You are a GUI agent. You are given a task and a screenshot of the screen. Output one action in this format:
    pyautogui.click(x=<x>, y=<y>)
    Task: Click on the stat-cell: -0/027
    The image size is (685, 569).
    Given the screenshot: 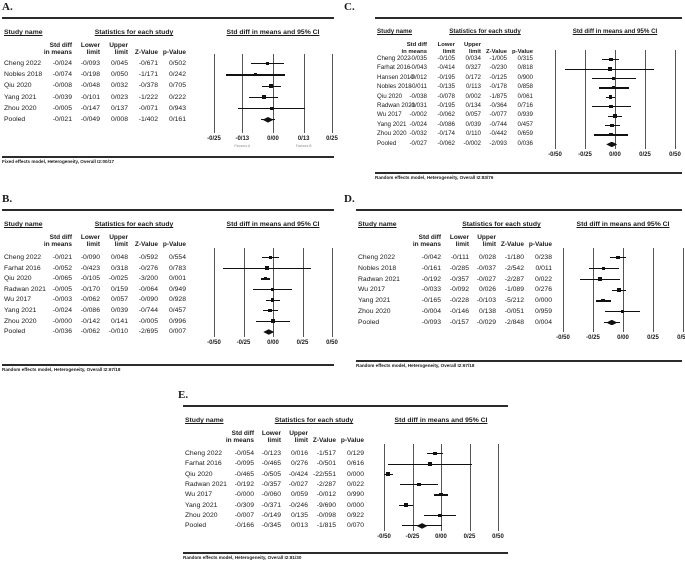 What is the action you would take?
    pyautogui.click(x=298, y=484)
    